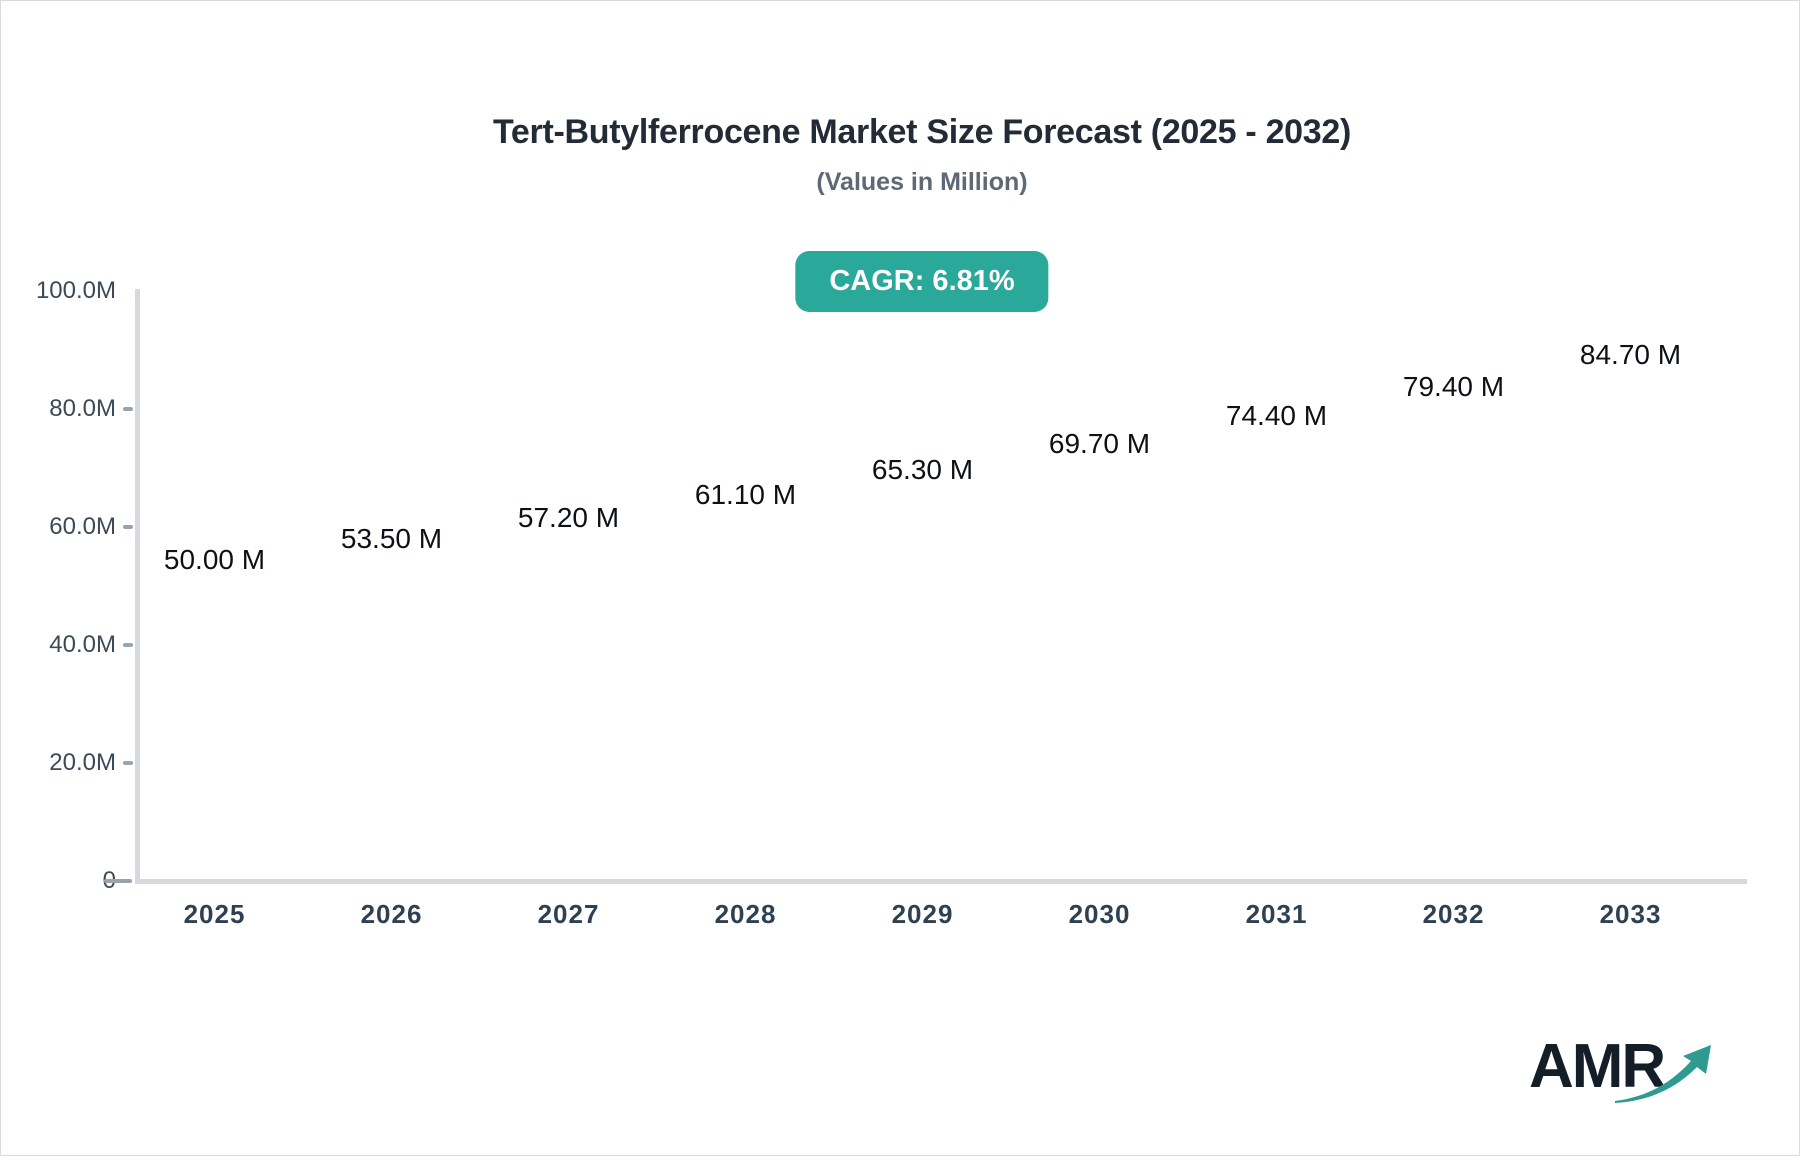 The height and width of the screenshot is (1156, 1800). What do you see at coordinates (568, 517) in the screenshot?
I see `bar-value-label: 57.20 M` at bounding box center [568, 517].